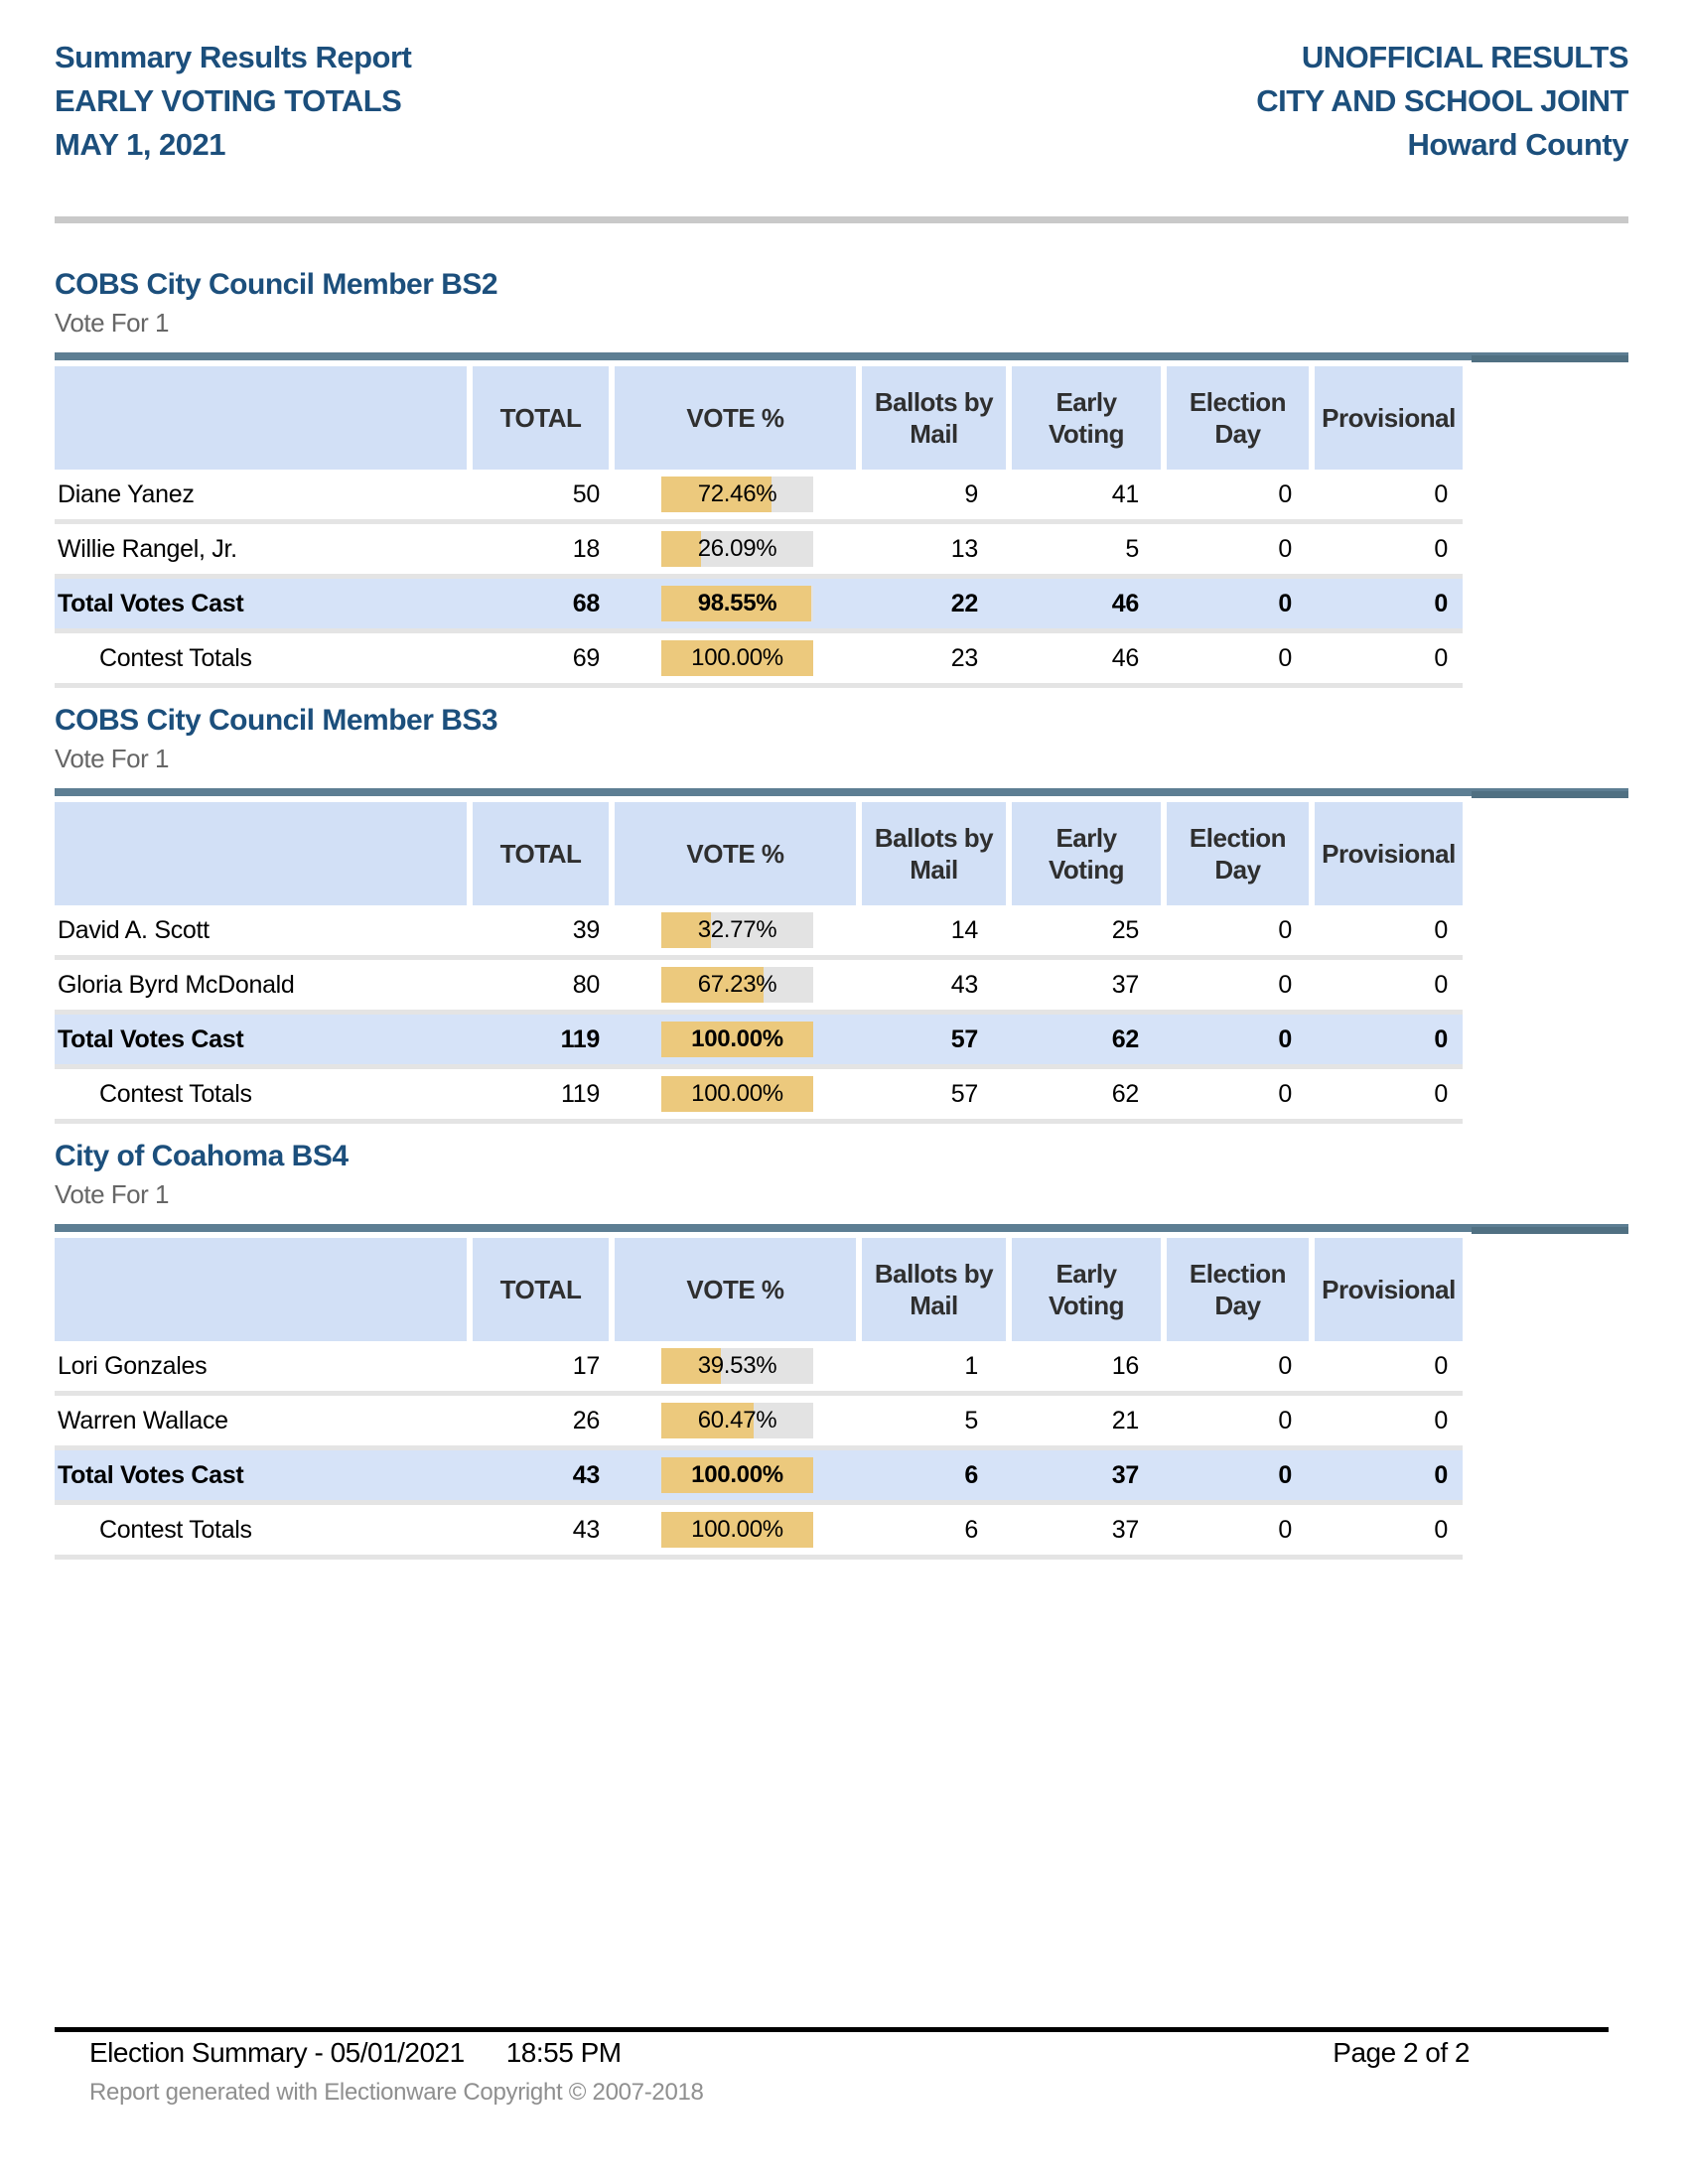 This screenshot has width=1688, height=2184. What do you see at coordinates (841, 219) in the screenshot?
I see `header-divider` at bounding box center [841, 219].